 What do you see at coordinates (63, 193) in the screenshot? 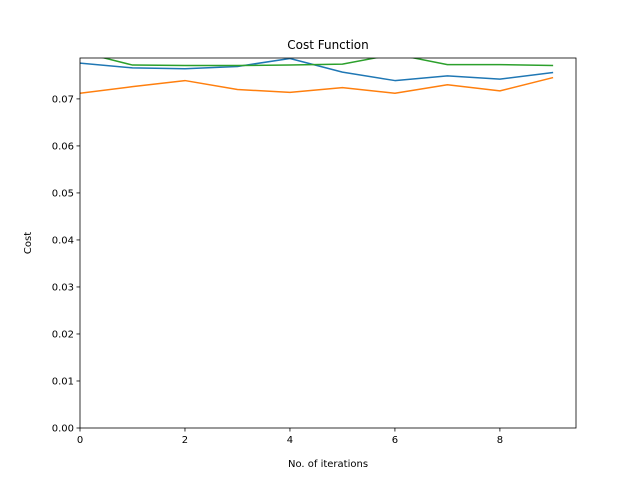
I see `y-tick-label: 0.05` at bounding box center [63, 193].